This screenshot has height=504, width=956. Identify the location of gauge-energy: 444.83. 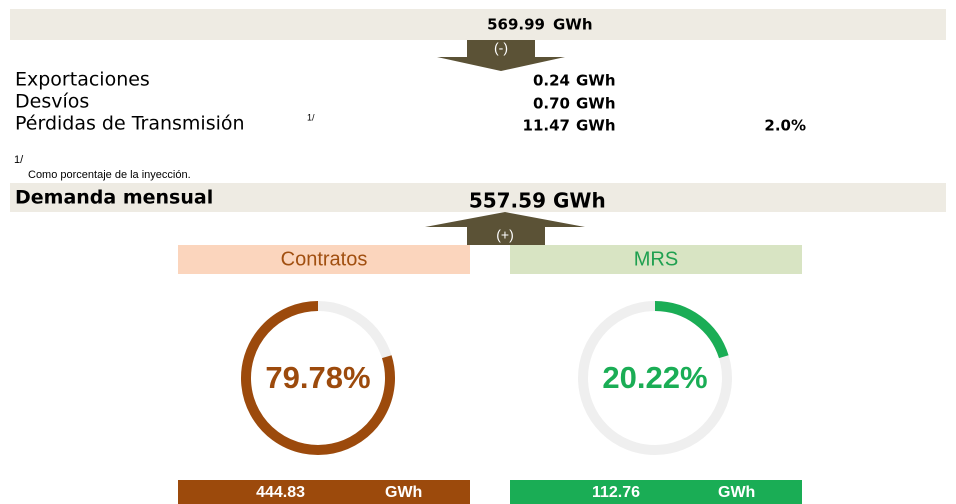
(280, 492).